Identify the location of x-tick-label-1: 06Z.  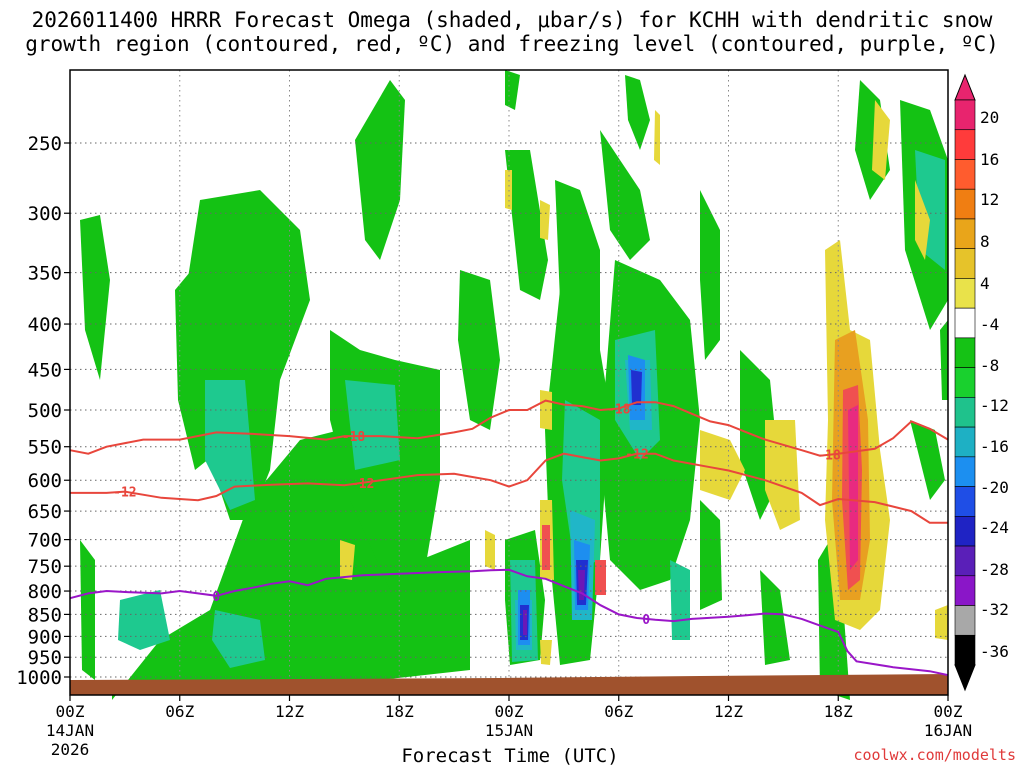
(179, 711).